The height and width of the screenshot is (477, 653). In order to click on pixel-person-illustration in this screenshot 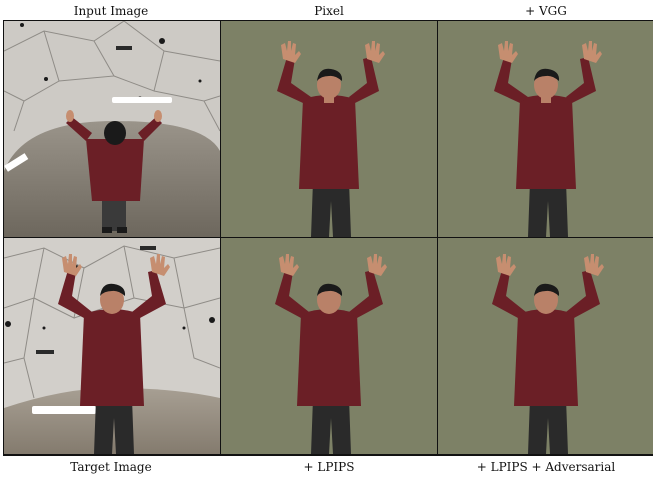, I will do `click(329, 129)`.